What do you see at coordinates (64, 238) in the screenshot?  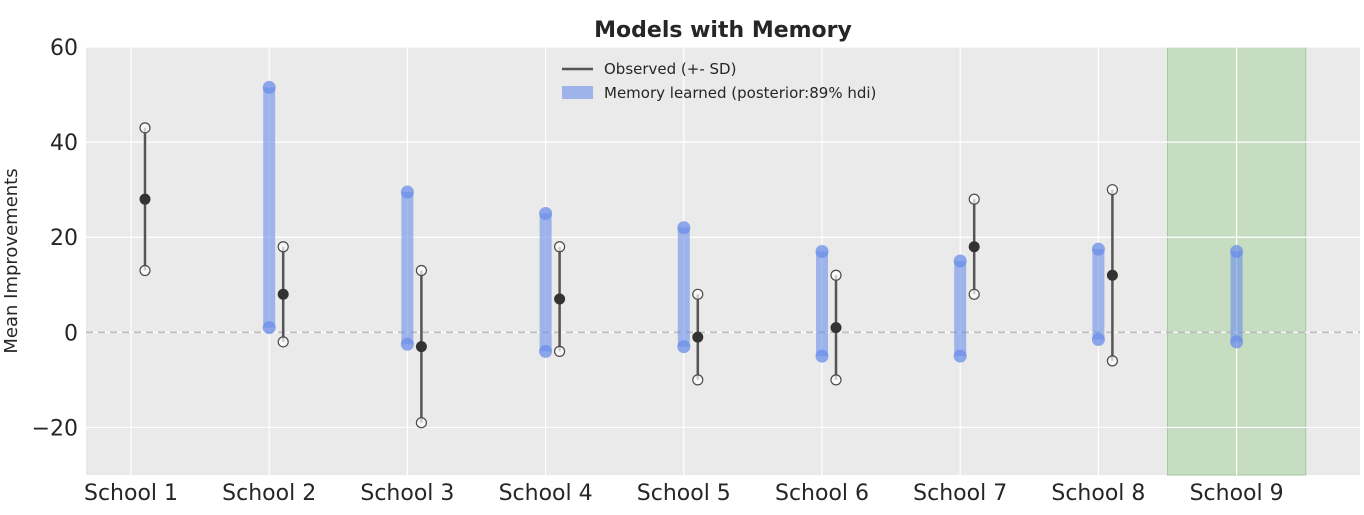 I see `y-tick-label: 20` at bounding box center [64, 238].